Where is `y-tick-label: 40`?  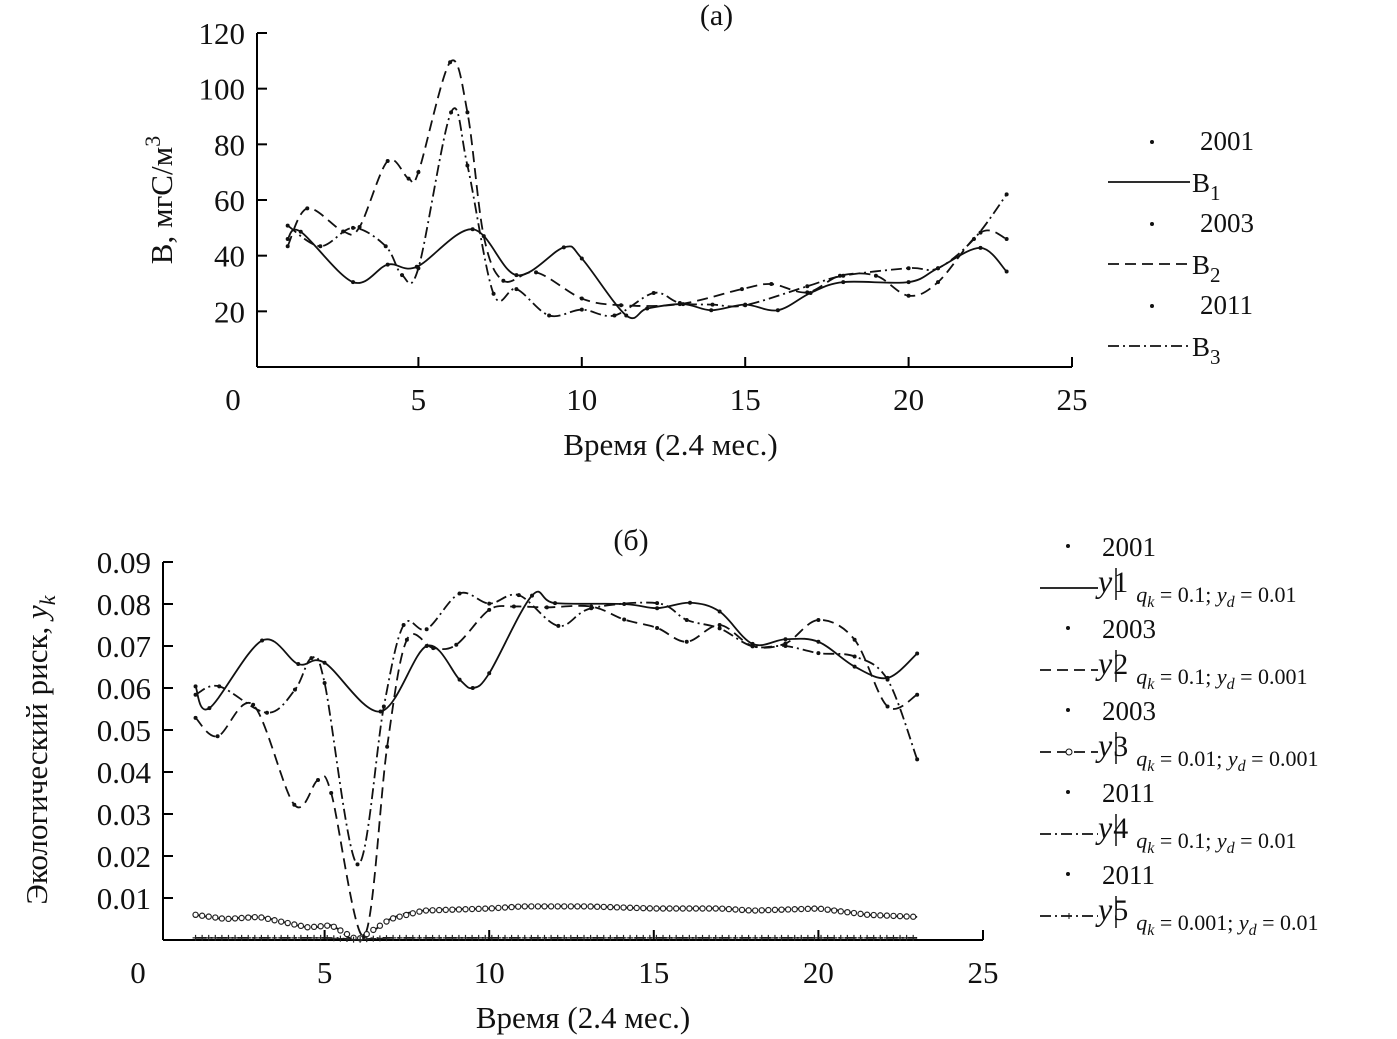
y-tick-label: 40 is located at coordinates (229, 256).